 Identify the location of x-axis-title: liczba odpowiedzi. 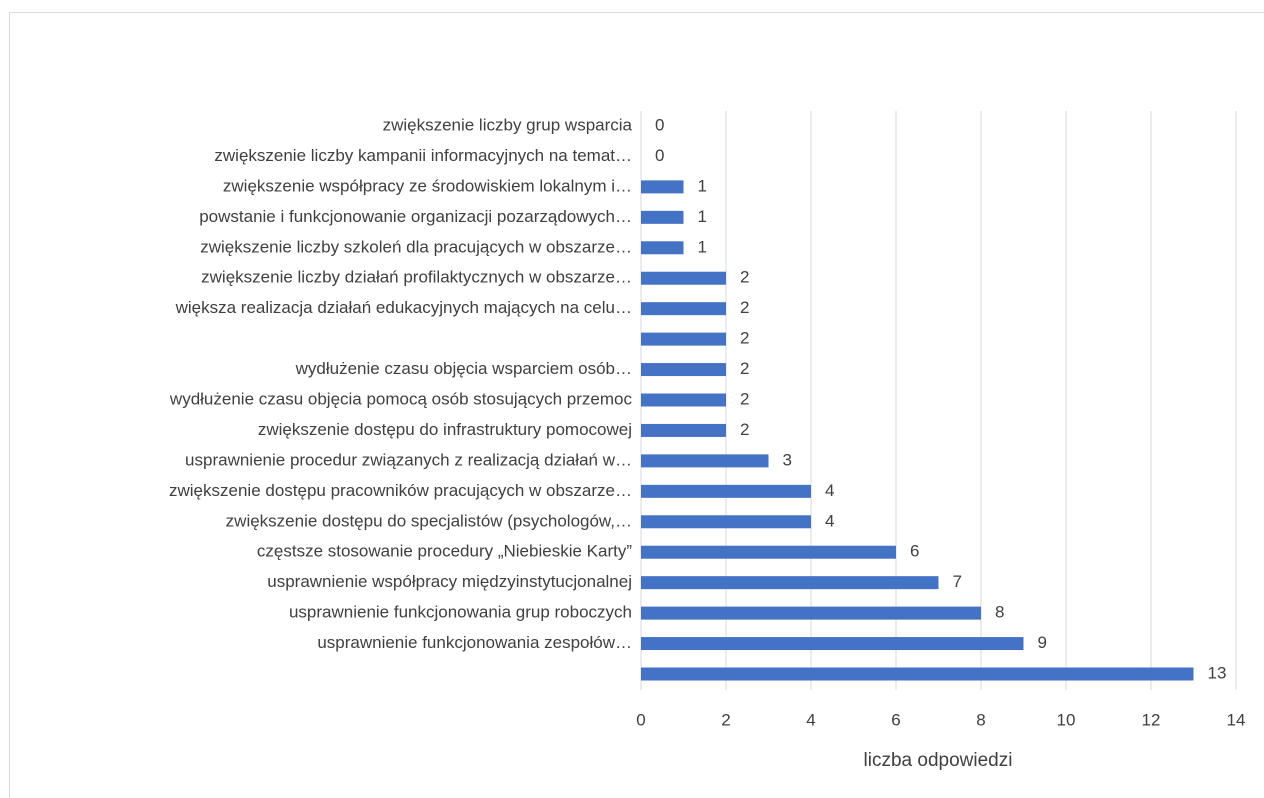
(938, 760).